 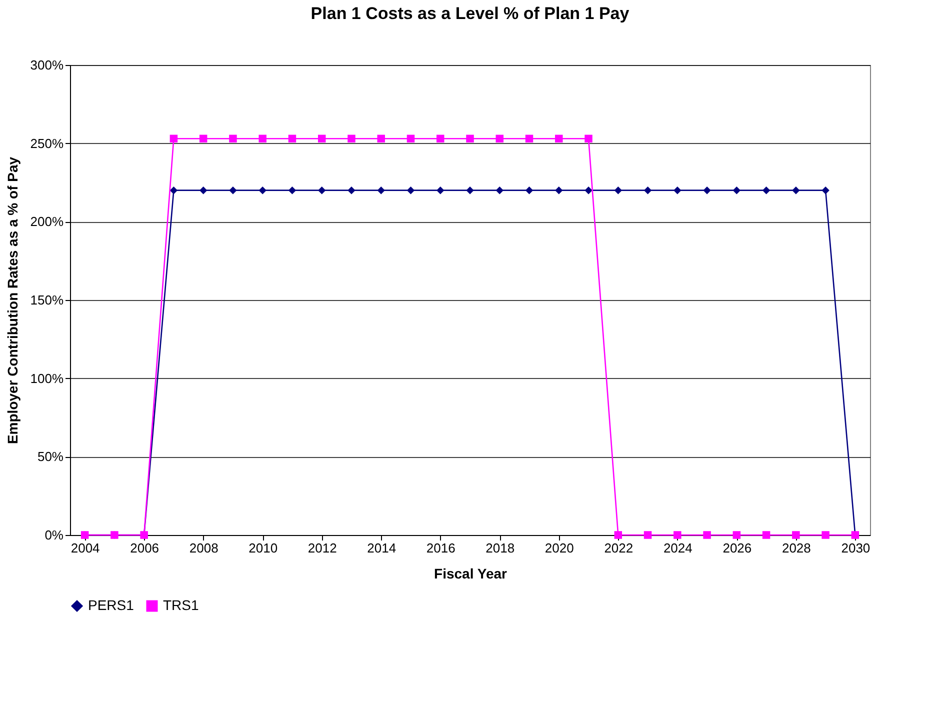 What do you see at coordinates (381, 548) in the screenshot?
I see `x-tick-label: 2014` at bounding box center [381, 548].